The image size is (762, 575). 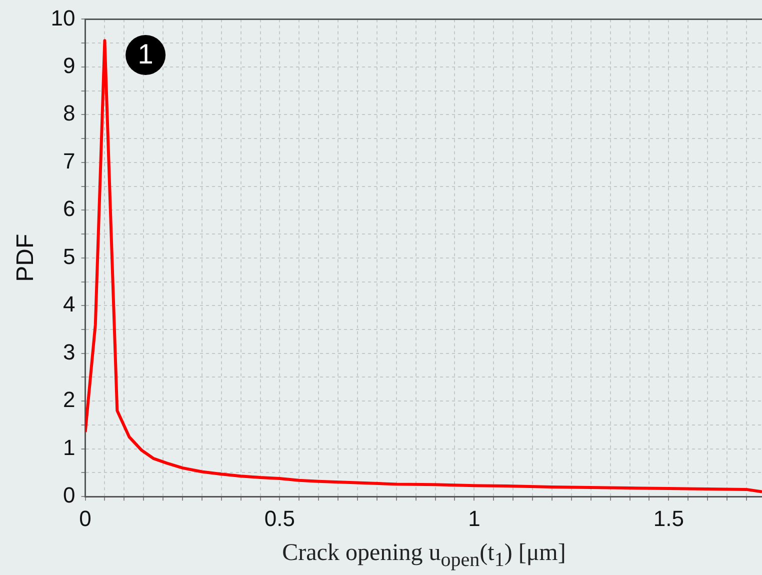 I want to click on x-tick-label: 0.5, so click(x=280, y=518).